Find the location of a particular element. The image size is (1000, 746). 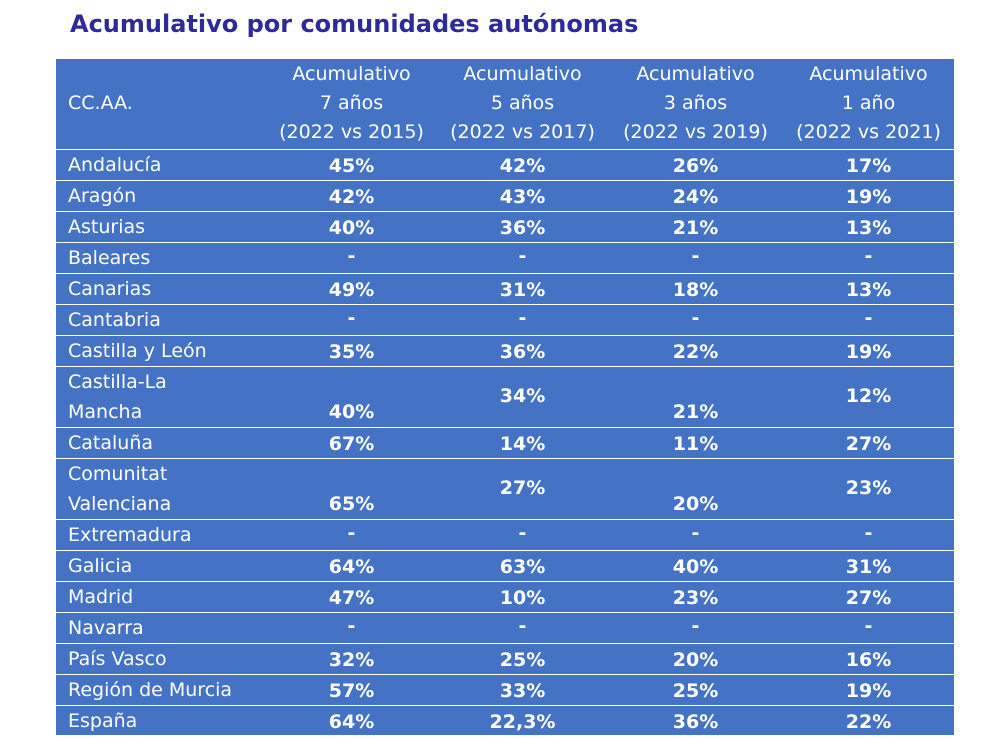

header-cell-4: Acumulativo 1 año (2022 vs 2021) is located at coordinates (868, 104).